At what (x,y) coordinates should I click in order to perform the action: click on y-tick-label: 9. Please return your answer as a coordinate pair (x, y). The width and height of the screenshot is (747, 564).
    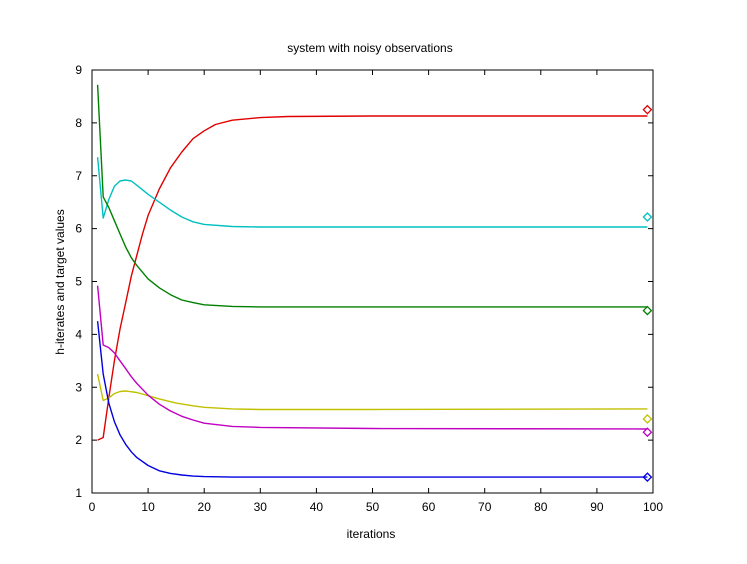
    Looking at the image, I should click on (78, 70).